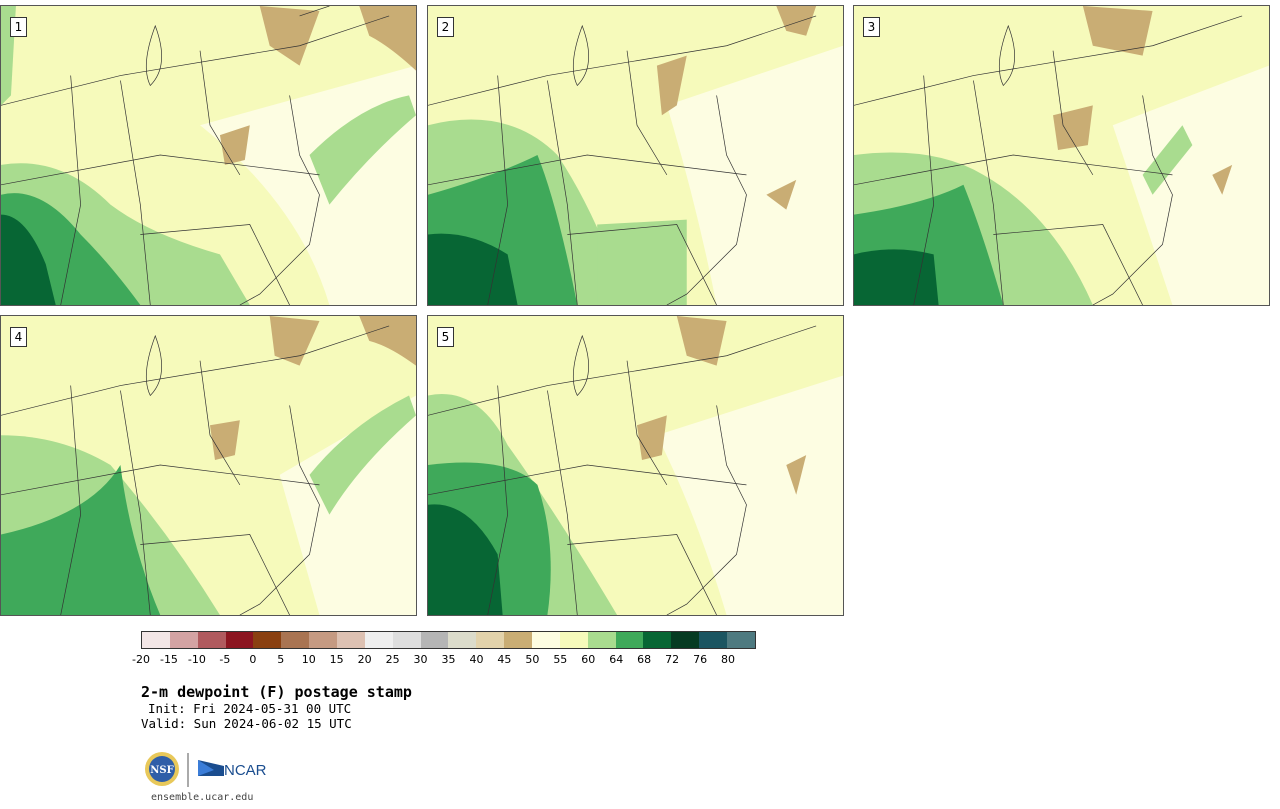 This screenshot has height=809, width=1280. What do you see at coordinates (700, 659) in the screenshot?
I see `colorbar-tick-label: 76` at bounding box center [700, 659].